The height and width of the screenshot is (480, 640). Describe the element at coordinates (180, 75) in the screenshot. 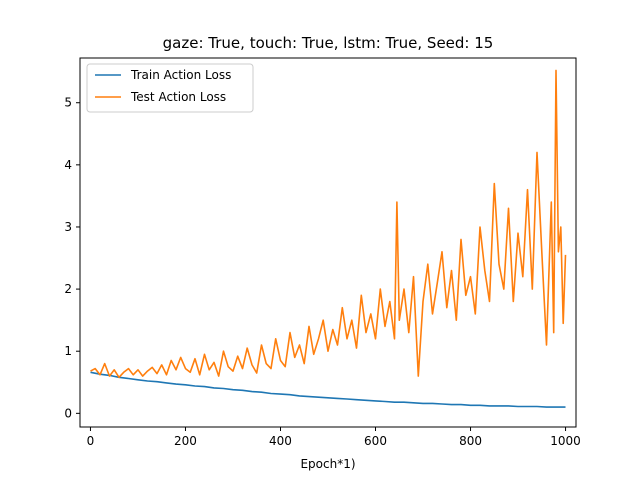

I see `legend-train-label: Train Action Loss` at that location.